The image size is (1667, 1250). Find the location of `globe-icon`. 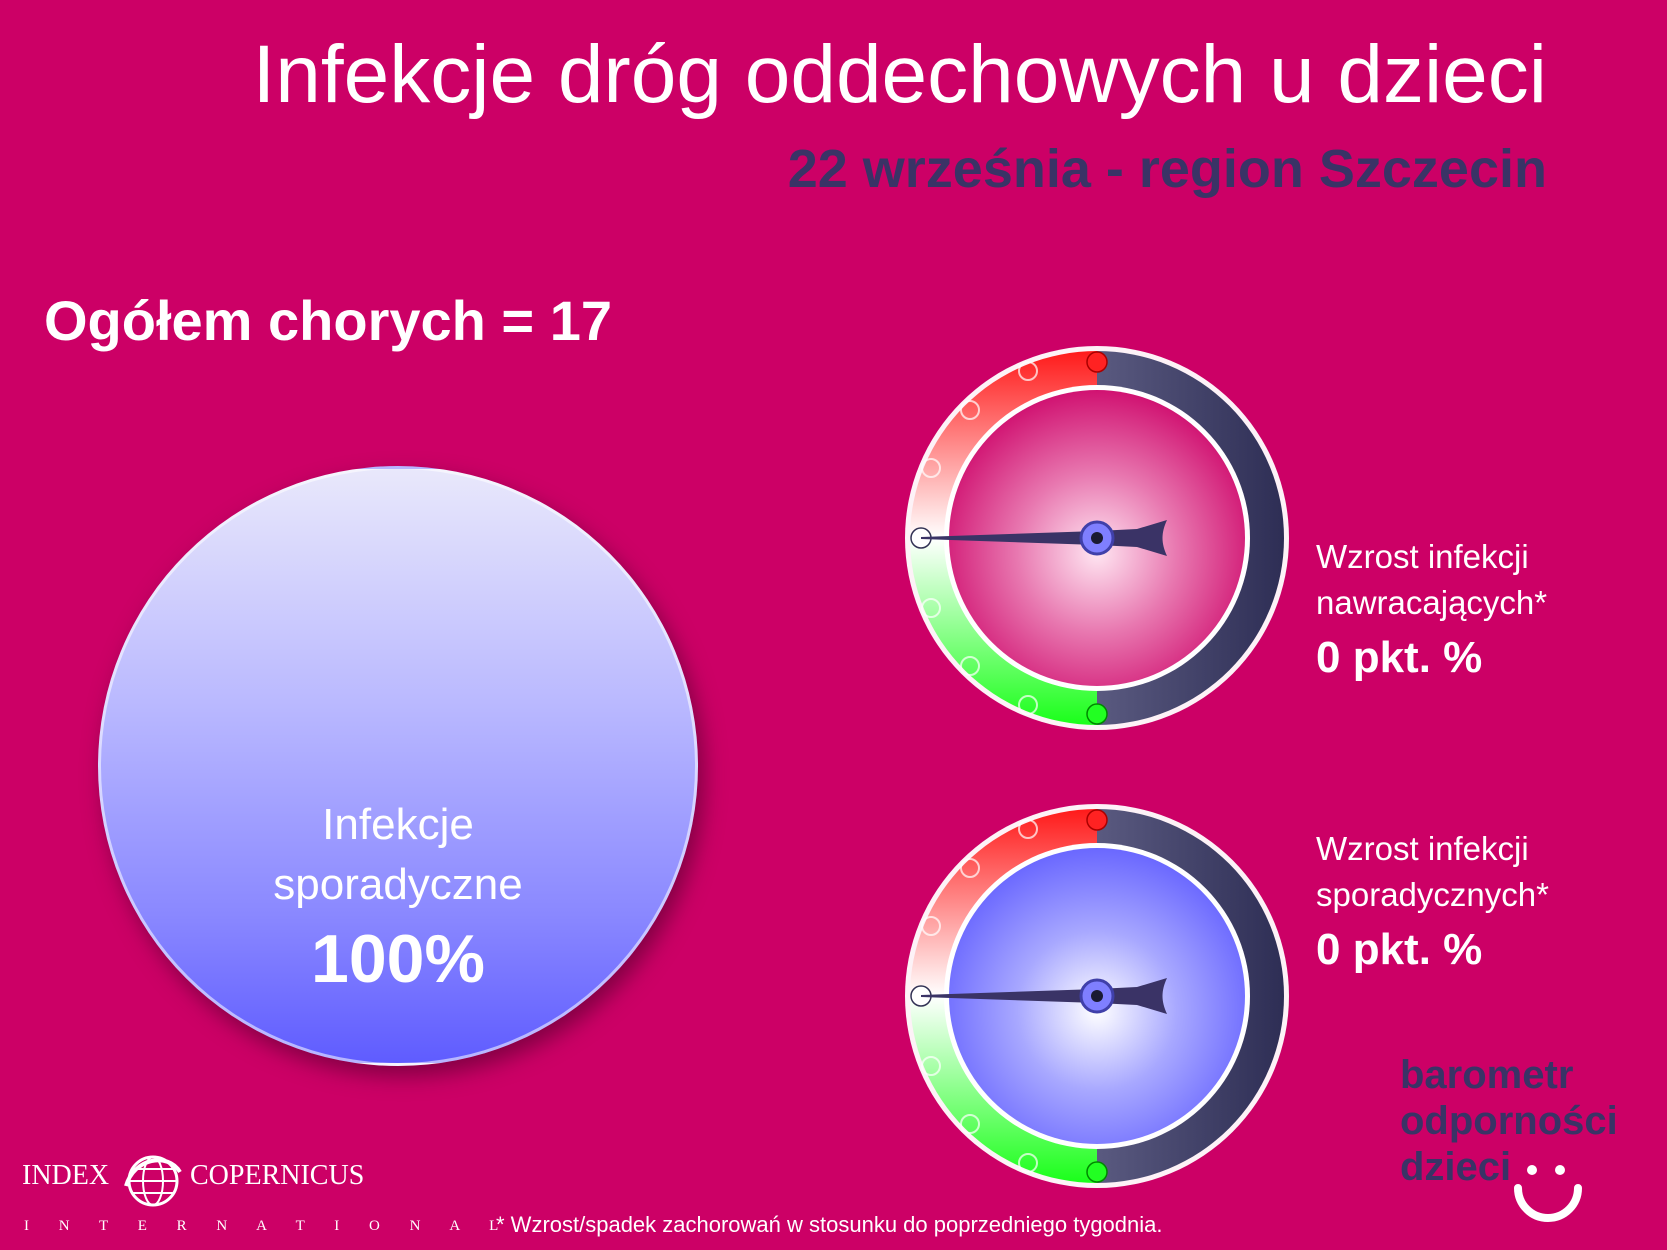

globe-icon is located at coordinates (153, 1181).